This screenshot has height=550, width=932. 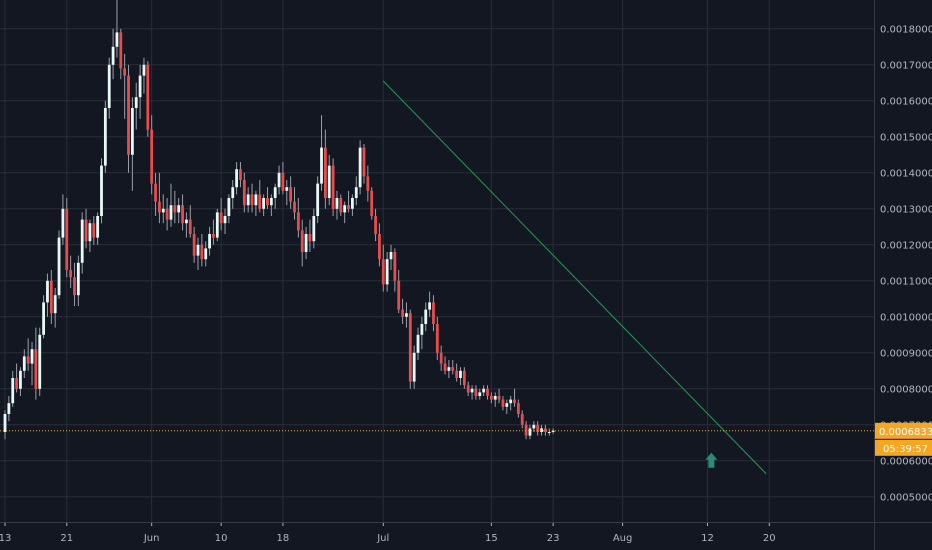 What do you see at coordinates (491, 538) in the screenshot?
I see `x-tick-label: 15` at bounding box center [491, 538].